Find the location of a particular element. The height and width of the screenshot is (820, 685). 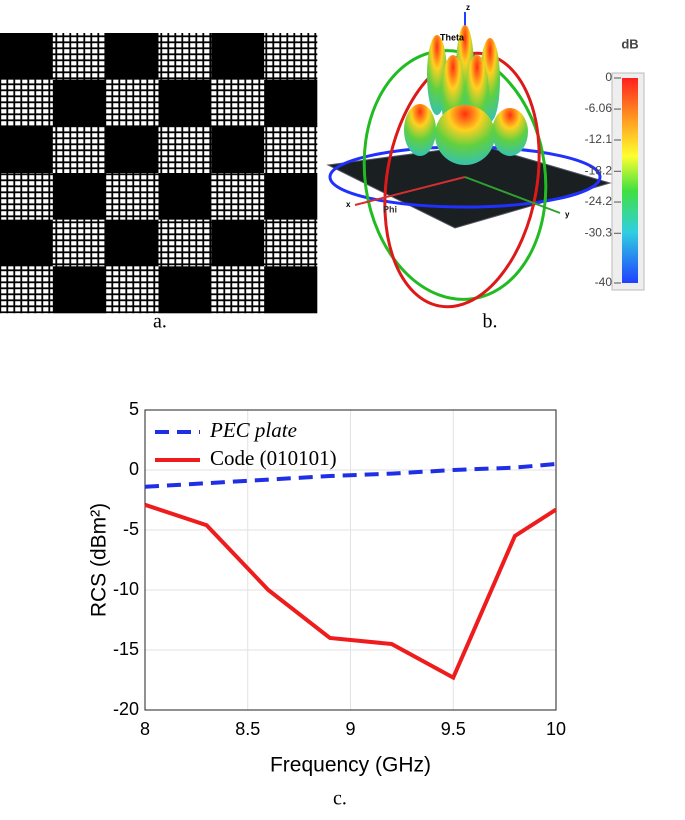

colorbar-tick-label: -18.2 is located at coordinates (599, 170).